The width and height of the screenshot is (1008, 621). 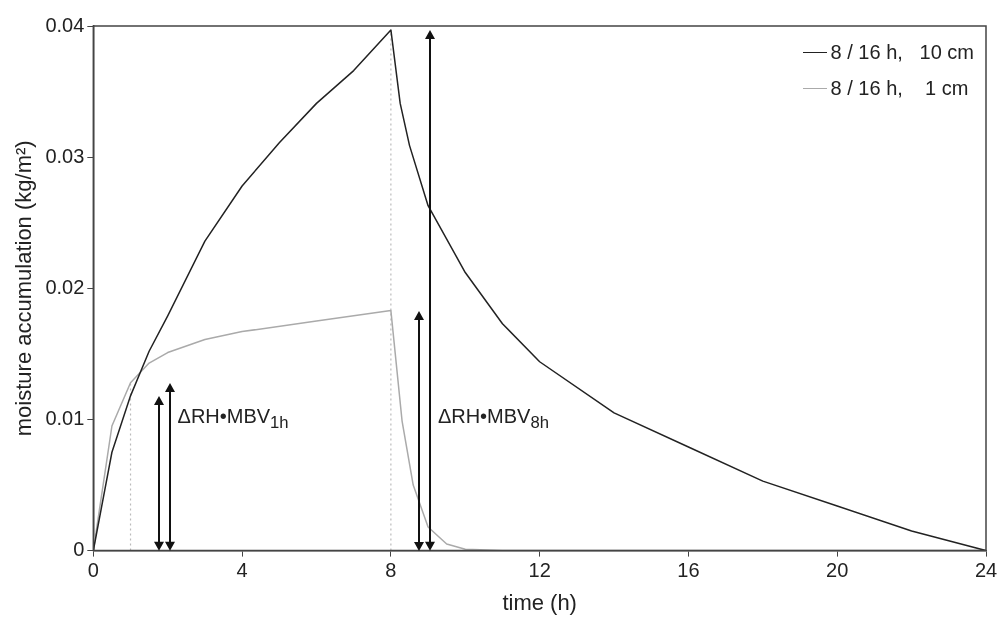 I want to click on x-tick-label: 24, so click(x=986, y=570).